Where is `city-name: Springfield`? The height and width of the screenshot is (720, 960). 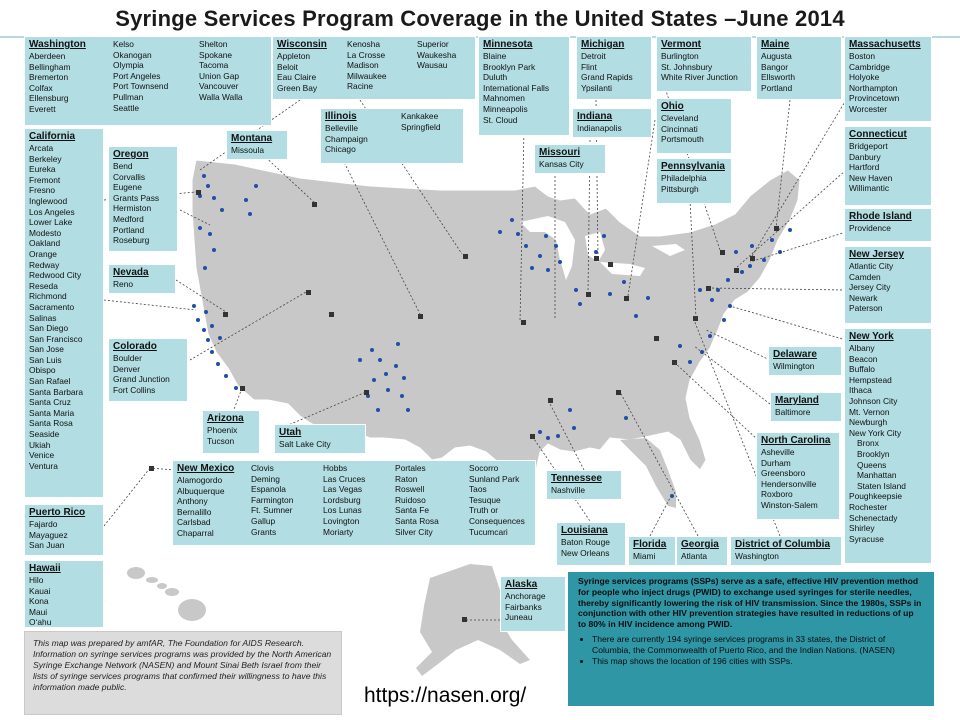 city-name: Springfield is located at coordinates (421, 126).